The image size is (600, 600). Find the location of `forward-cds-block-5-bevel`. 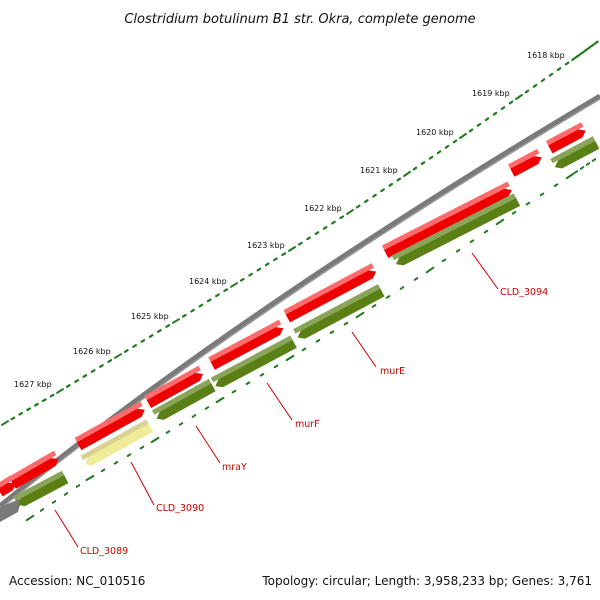

forward-cds-block-5-bevel is located at coordinates (328, 289).